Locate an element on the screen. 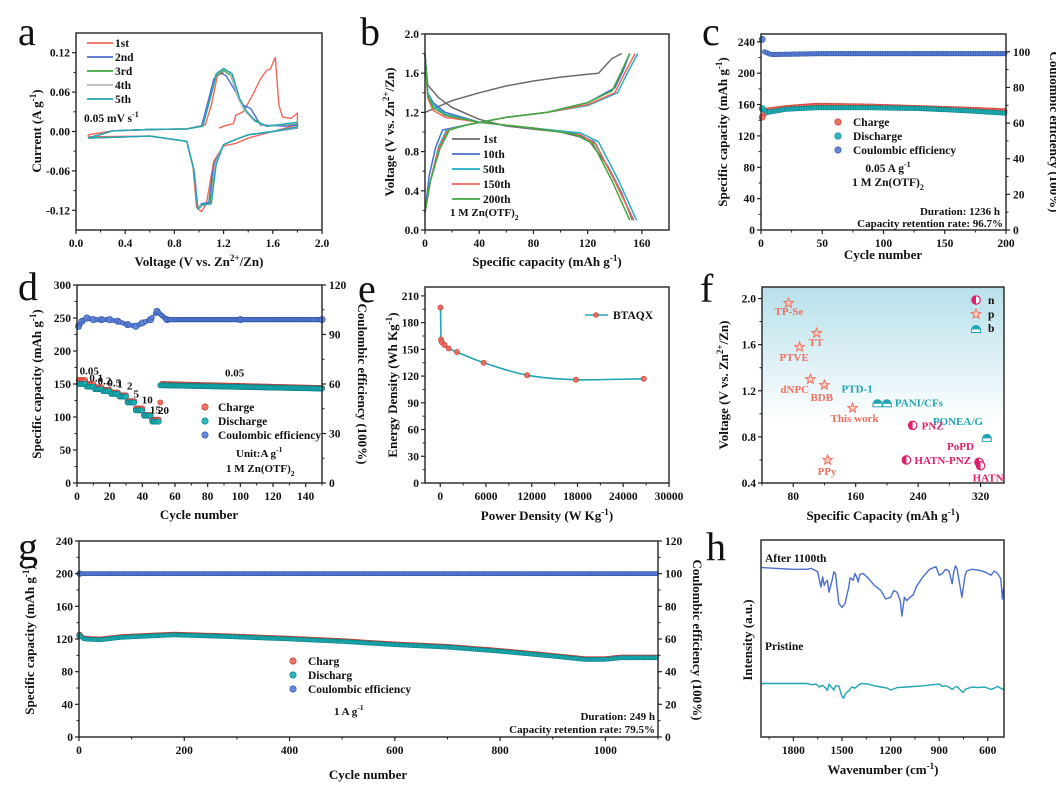 The image size is (1056, 798). y-tick-label: 150 is located at coordinates (63, 385).